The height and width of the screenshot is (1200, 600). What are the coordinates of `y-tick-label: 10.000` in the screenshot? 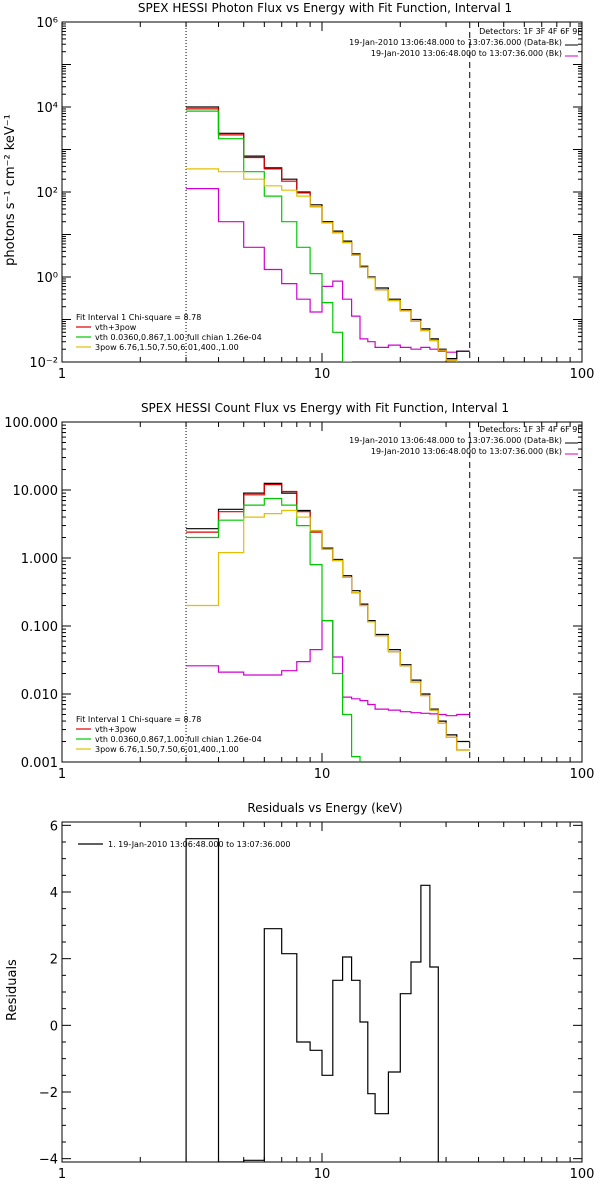 It's located at (36, 491).